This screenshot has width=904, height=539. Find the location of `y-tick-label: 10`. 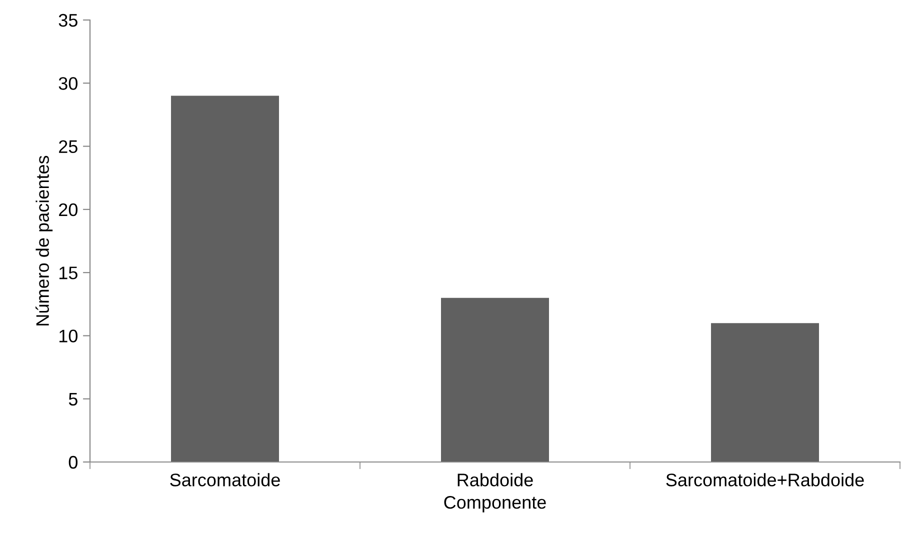

y-tick-label: 10 is located at coordinates (68, 336).